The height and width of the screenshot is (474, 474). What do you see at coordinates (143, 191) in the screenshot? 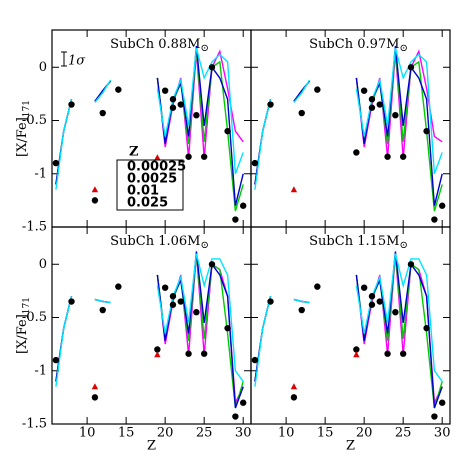
I see `legend-label: 0.01` at bounding box center [143, 191].